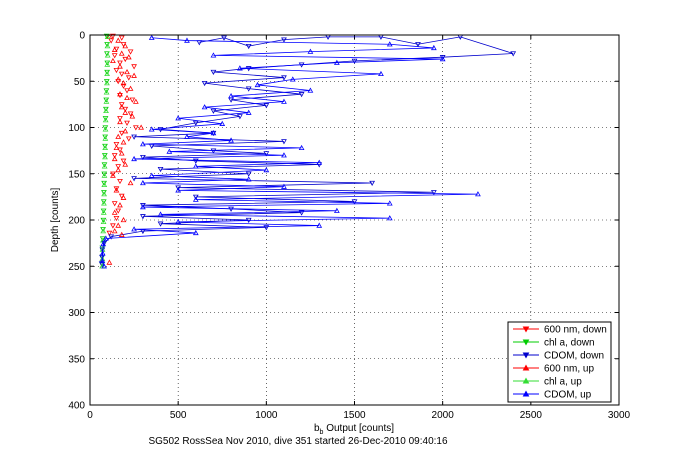 This screenshot has width=681, height=454. I want to click on legend-label: CDOM, up, so click(568, 395).